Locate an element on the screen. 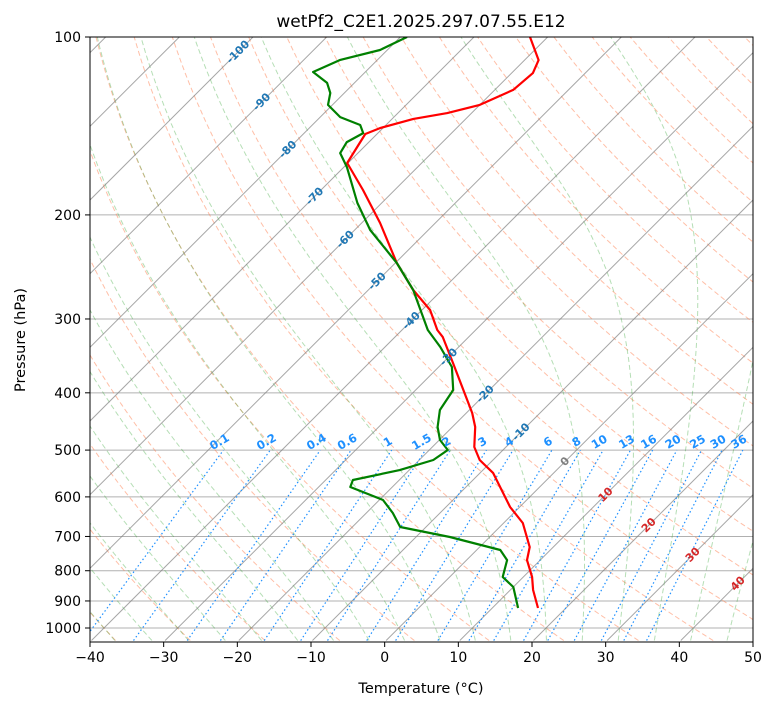 This screenshot has width=775, height=712. mixing-ratio-label: 0.4 is located at coordinates (316, 441).